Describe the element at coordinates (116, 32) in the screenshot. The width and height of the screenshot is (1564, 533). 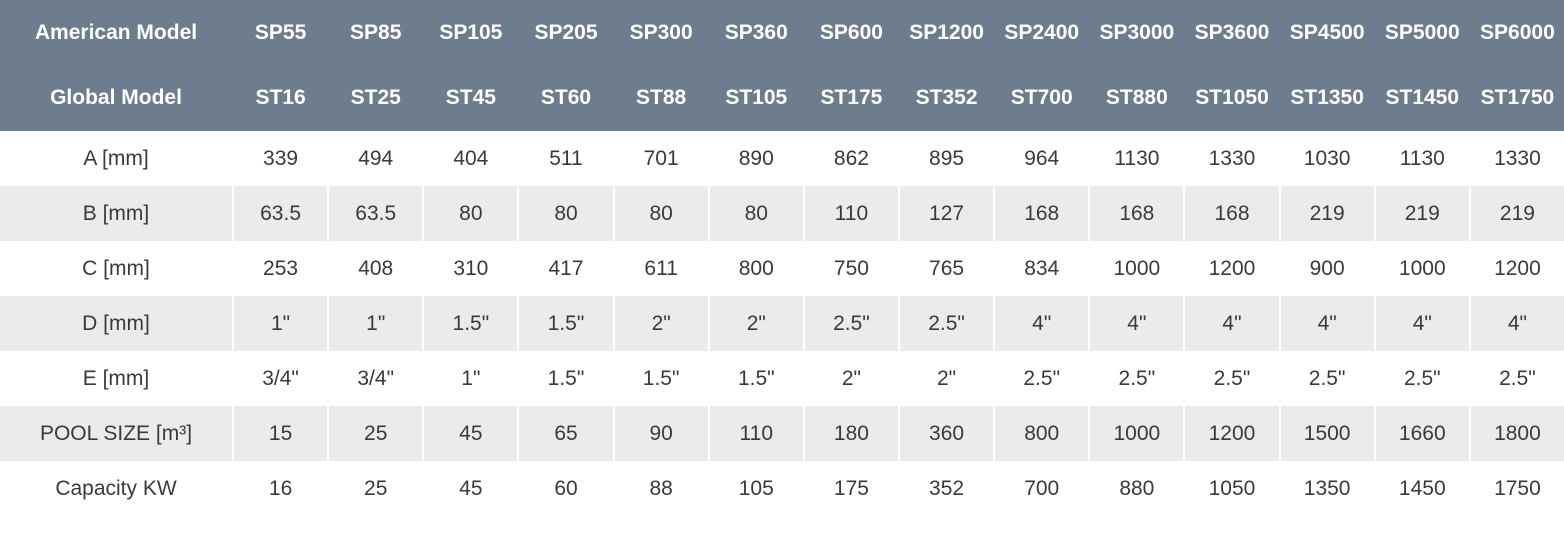
I see `header-label: American Model` at that location.